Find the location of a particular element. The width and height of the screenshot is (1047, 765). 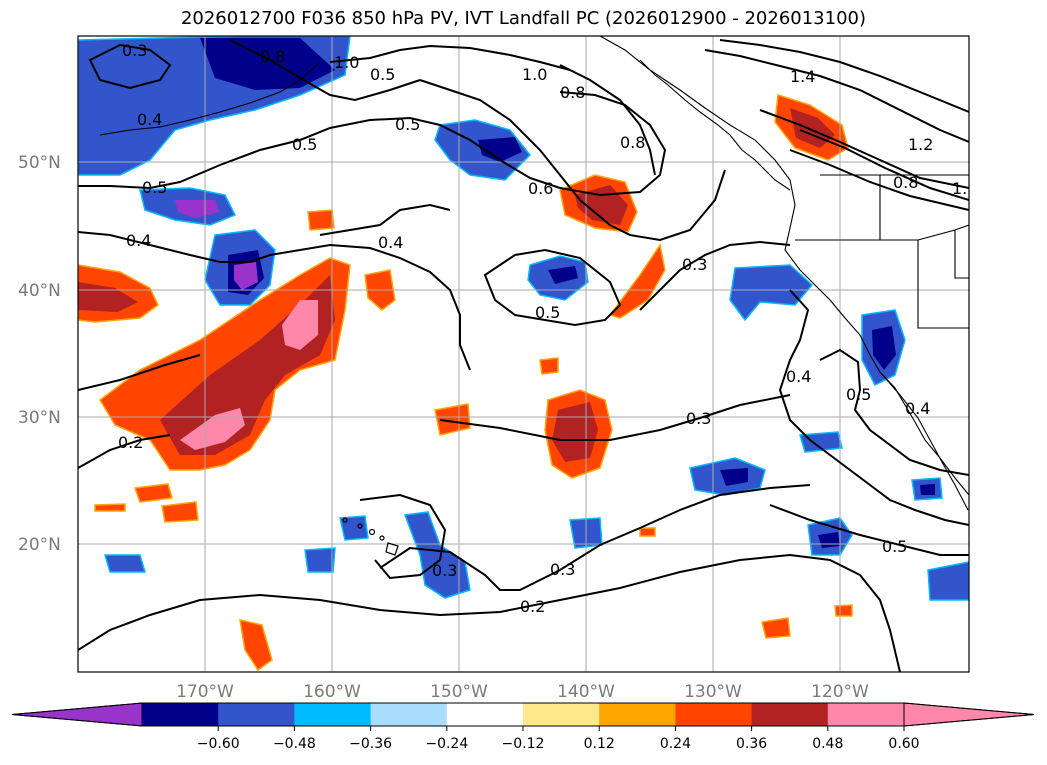

pv-contour-0.3-south is located at coordinates (595, 537).